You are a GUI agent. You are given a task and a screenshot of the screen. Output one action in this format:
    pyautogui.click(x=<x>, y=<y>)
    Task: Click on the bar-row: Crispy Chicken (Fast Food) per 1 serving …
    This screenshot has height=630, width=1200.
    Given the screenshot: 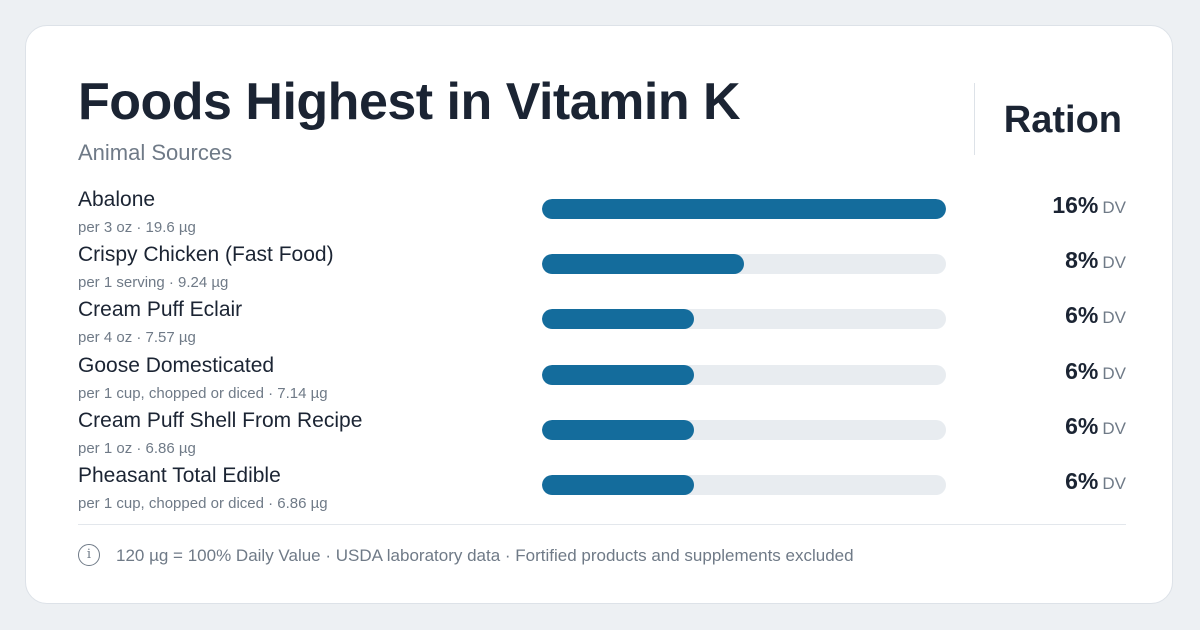 What is the action you would take?
    pyautogui.click(x=602, y=270)
    